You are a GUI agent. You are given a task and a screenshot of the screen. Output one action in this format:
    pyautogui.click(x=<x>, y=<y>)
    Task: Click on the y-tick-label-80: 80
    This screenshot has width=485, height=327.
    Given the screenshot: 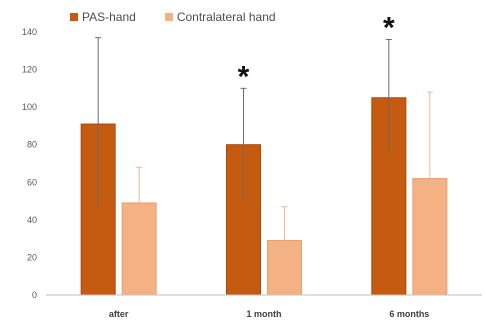 What is the action you would take?
    pyautogui.click(x=32, y=145)
    